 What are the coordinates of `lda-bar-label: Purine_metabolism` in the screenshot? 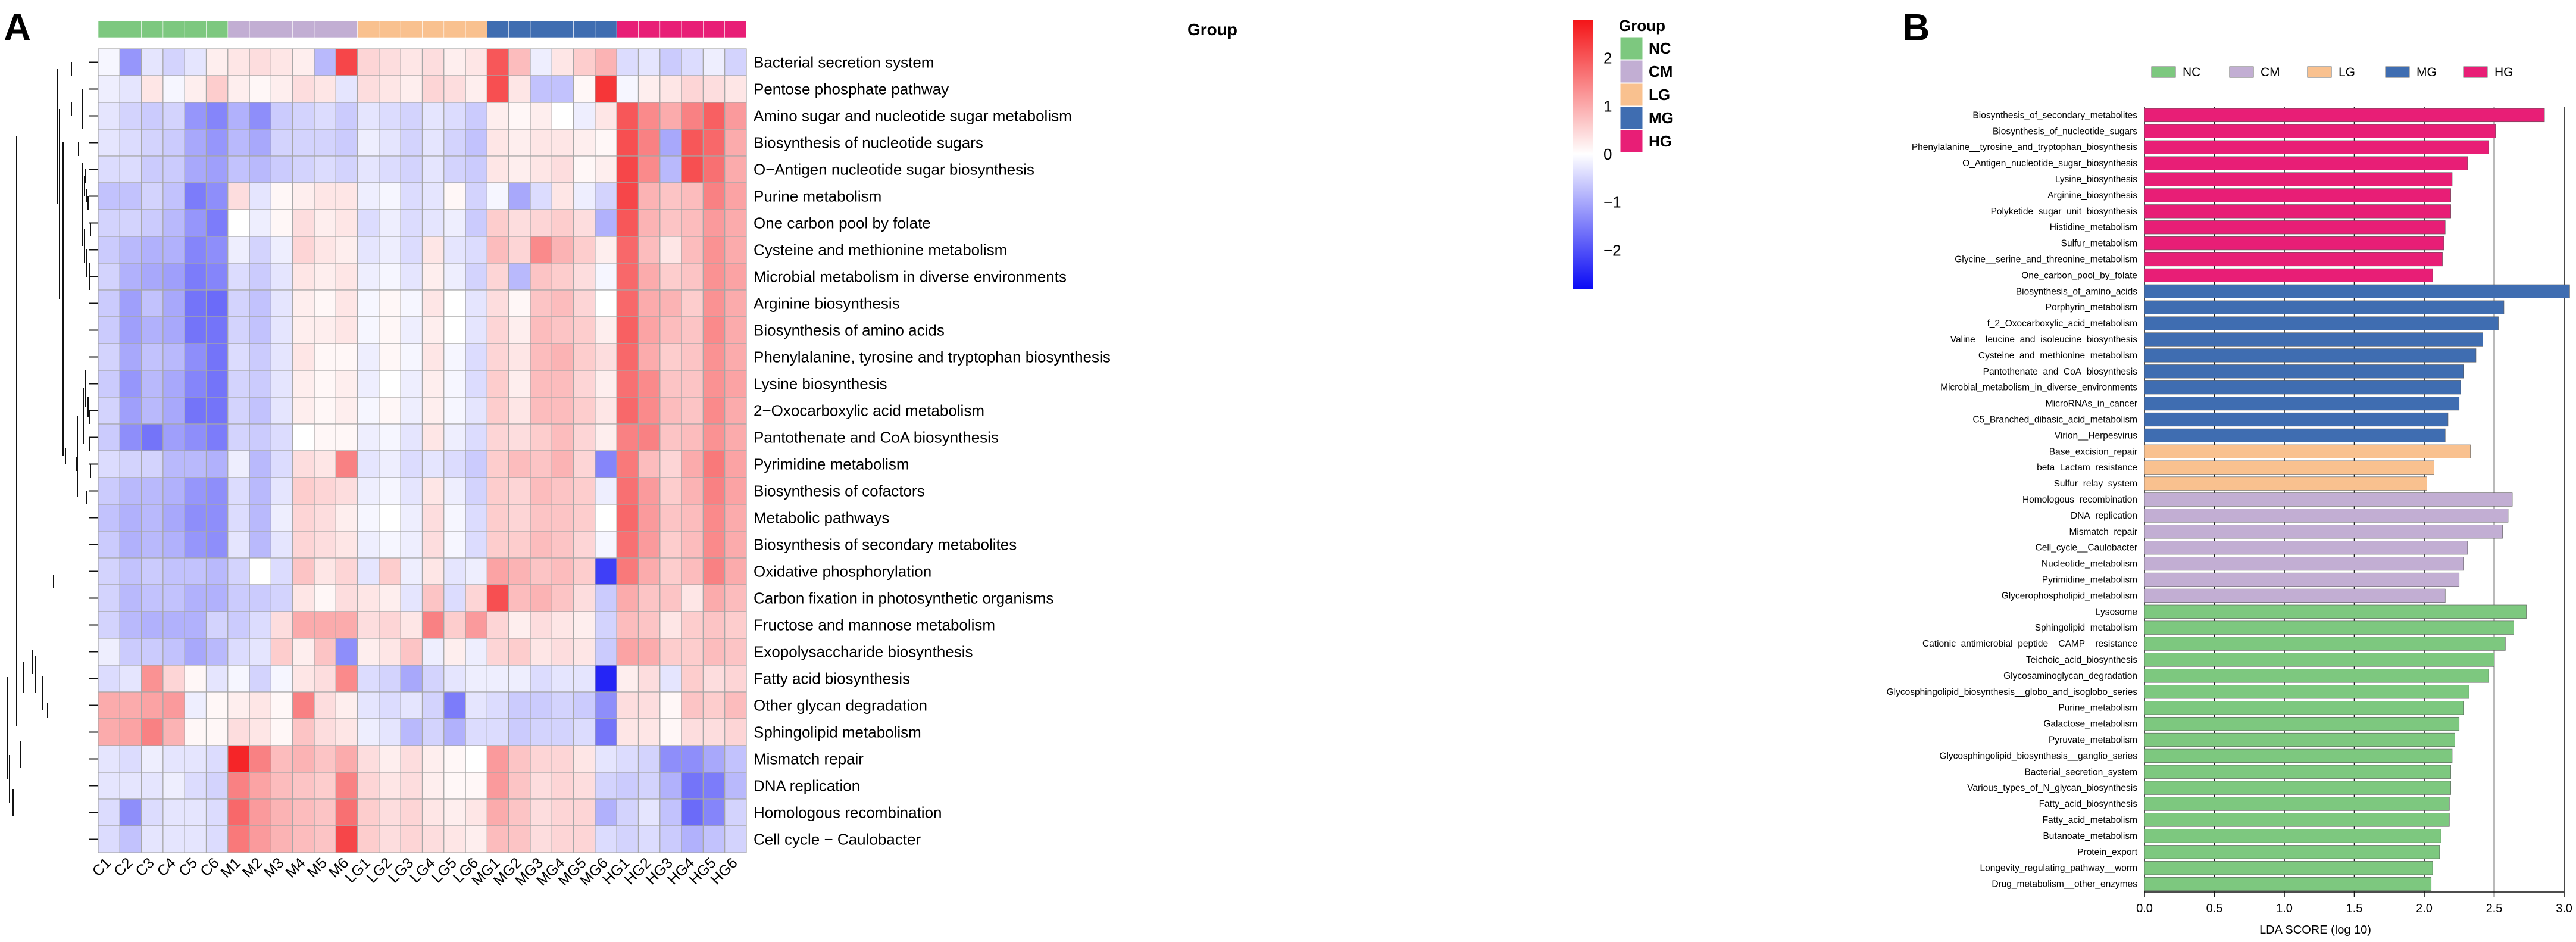 It's located at (2097, 708).